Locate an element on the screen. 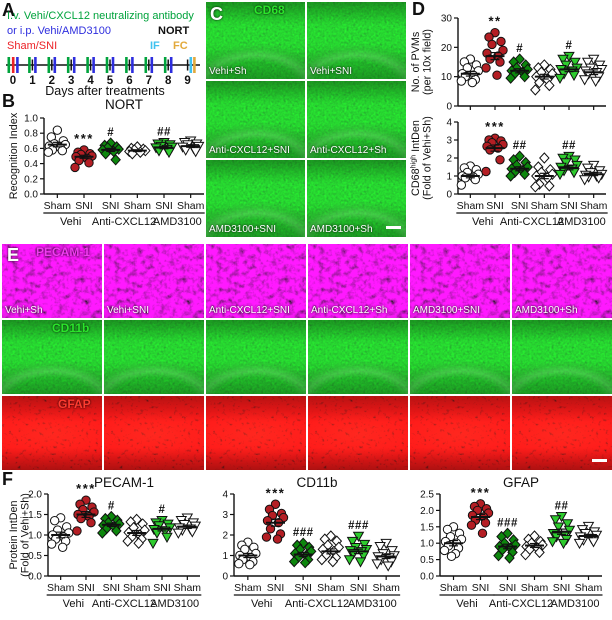  condition-label: Vehi+Sh is located at coordinates (228, 71).